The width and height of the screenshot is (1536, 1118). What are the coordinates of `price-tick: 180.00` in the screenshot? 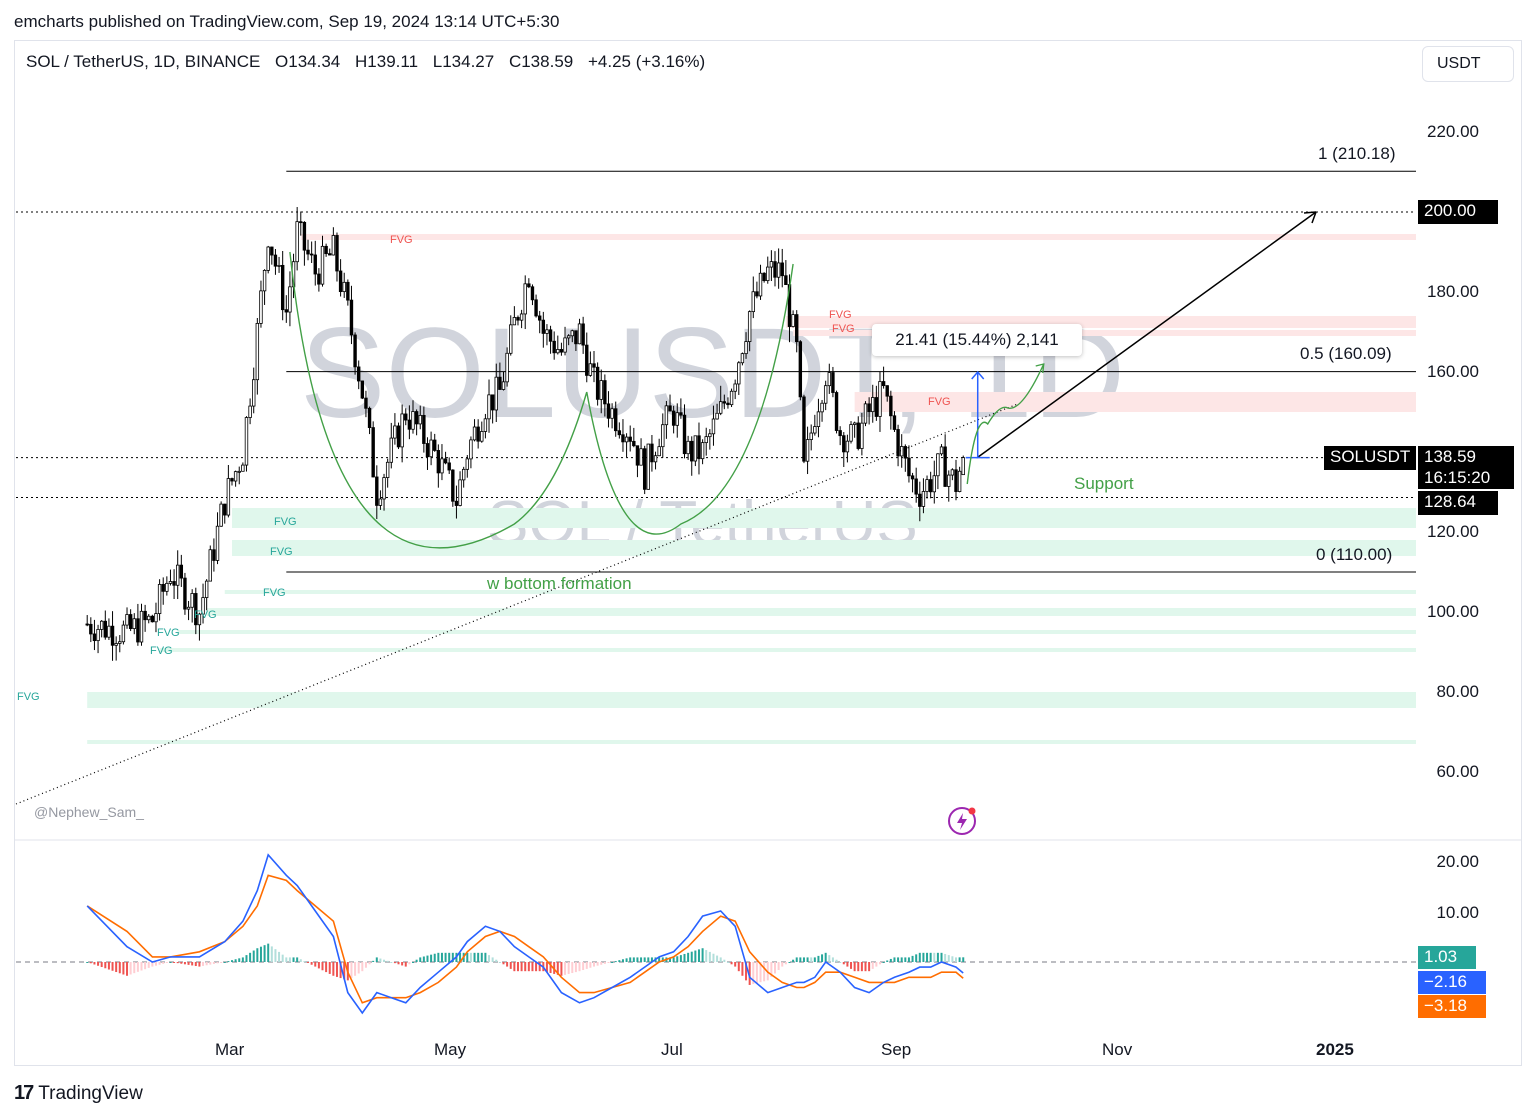 It's located at (1453, 291).